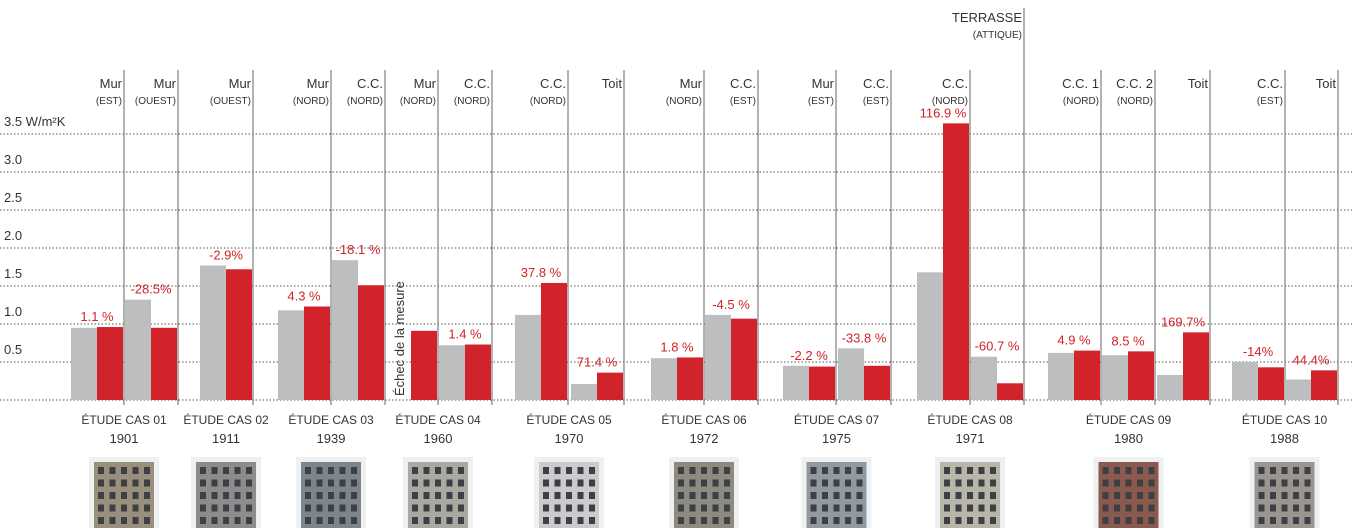 This screenshot has width=1352, height=528. What do you see at coordinates (569, 419) in the screenshot?
I see `case-label: ÉTUDE CAS 05` at bounding box center [569, 419].